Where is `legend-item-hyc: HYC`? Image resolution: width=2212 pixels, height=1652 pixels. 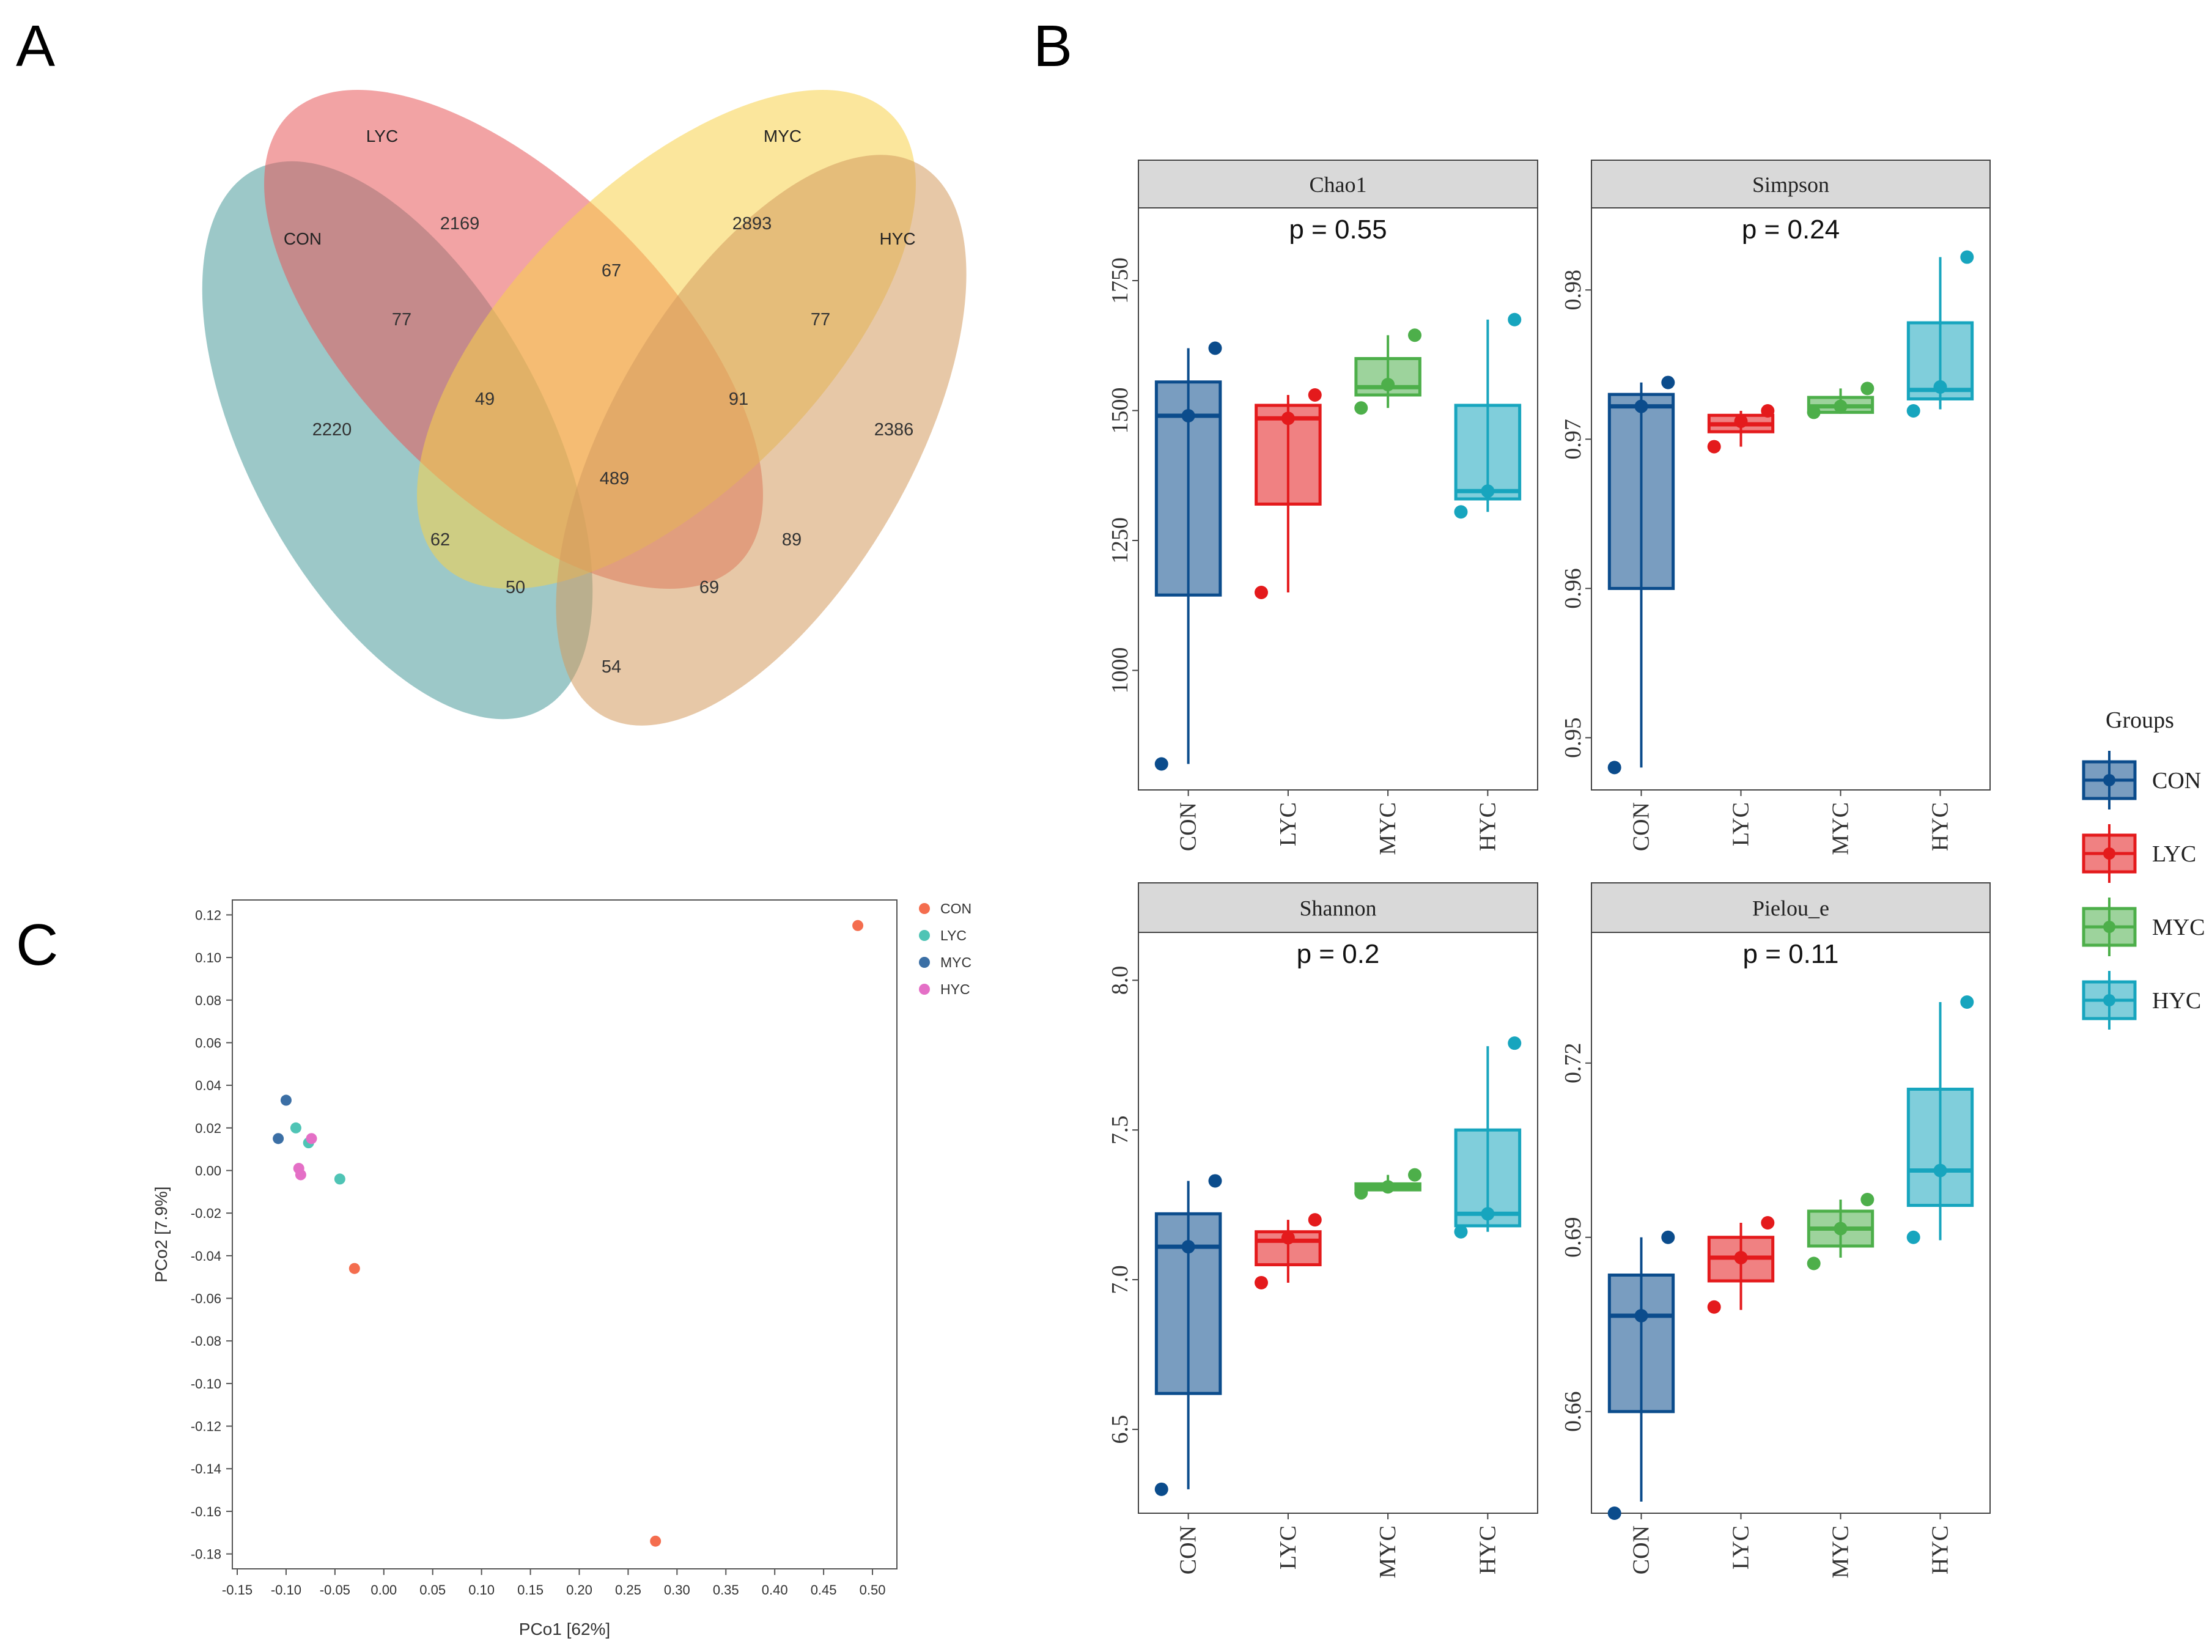 legend-item-hyc: HYC is located at coordinates (2141, 1000).